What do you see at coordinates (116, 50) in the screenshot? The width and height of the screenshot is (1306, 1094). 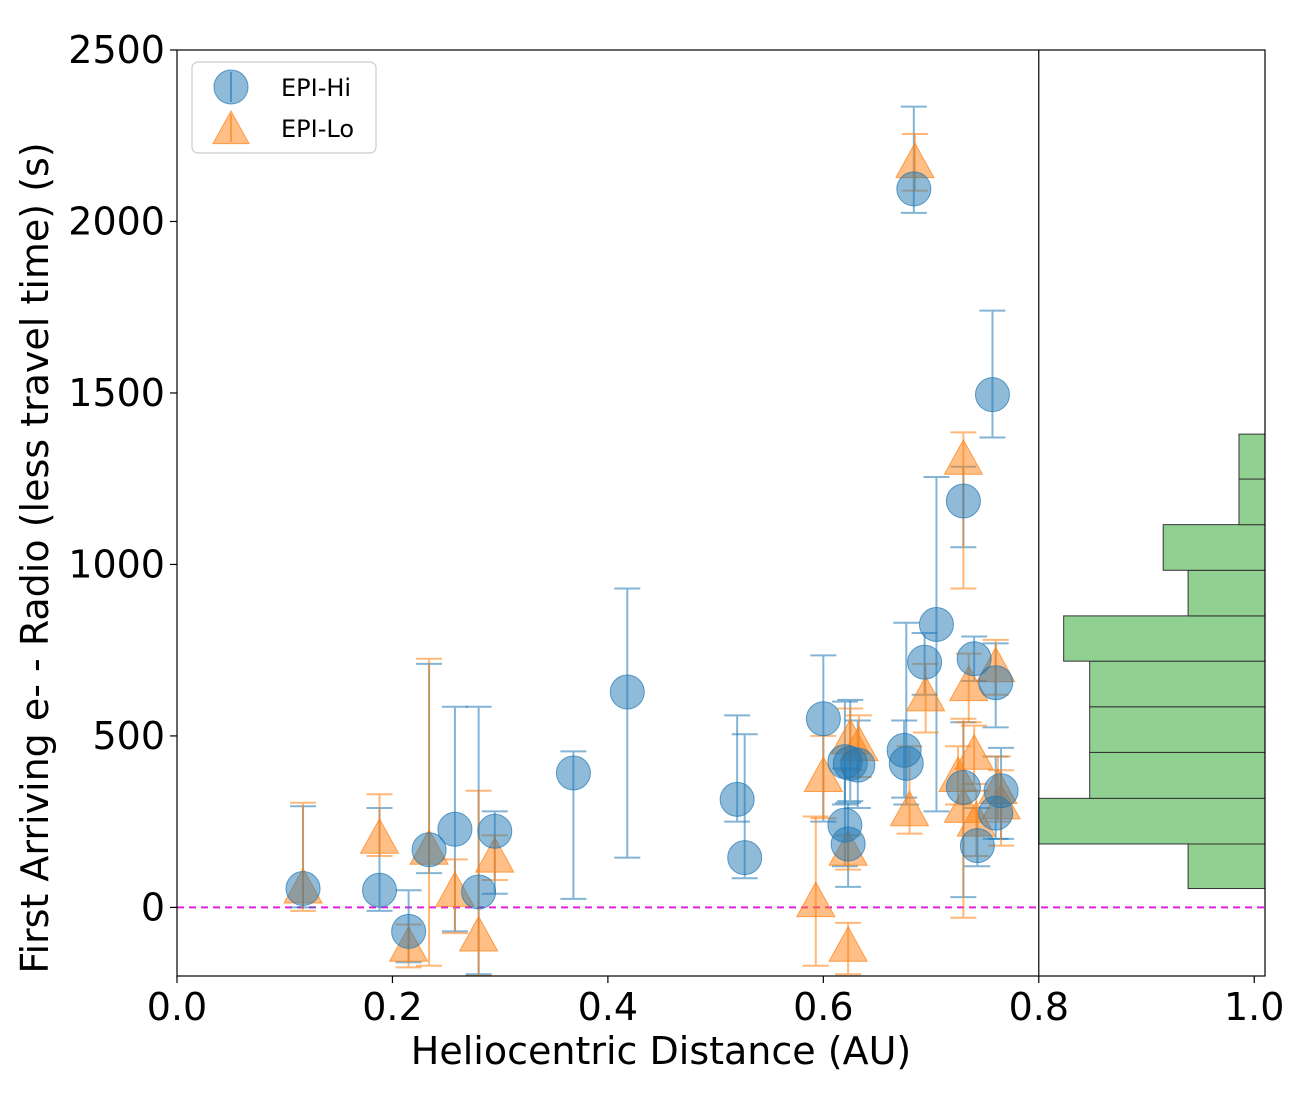 I see `y-tick-label-5: 2500` at bounding box center [116, 50].